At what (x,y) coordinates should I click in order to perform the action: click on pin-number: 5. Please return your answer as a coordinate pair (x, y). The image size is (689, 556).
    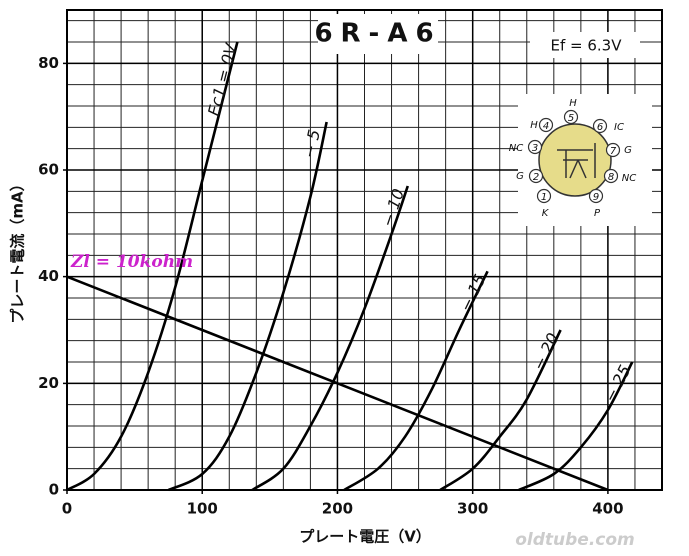
    Looking at the image, I should click on (571, 118).